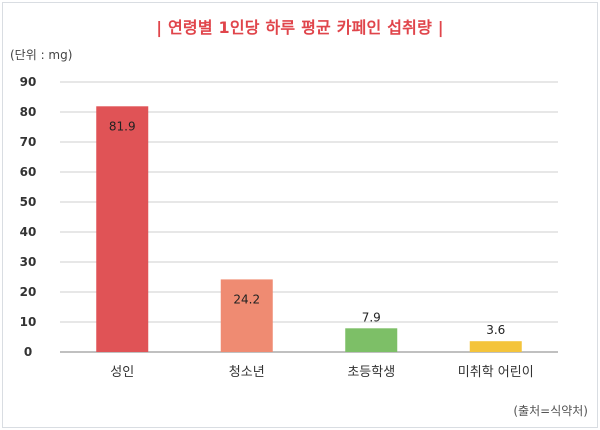 This screenshot has height=430, width=600. Describe the element at coordinates (247, 372) in the screenshot. I see `category-label: 청소년` at that location.